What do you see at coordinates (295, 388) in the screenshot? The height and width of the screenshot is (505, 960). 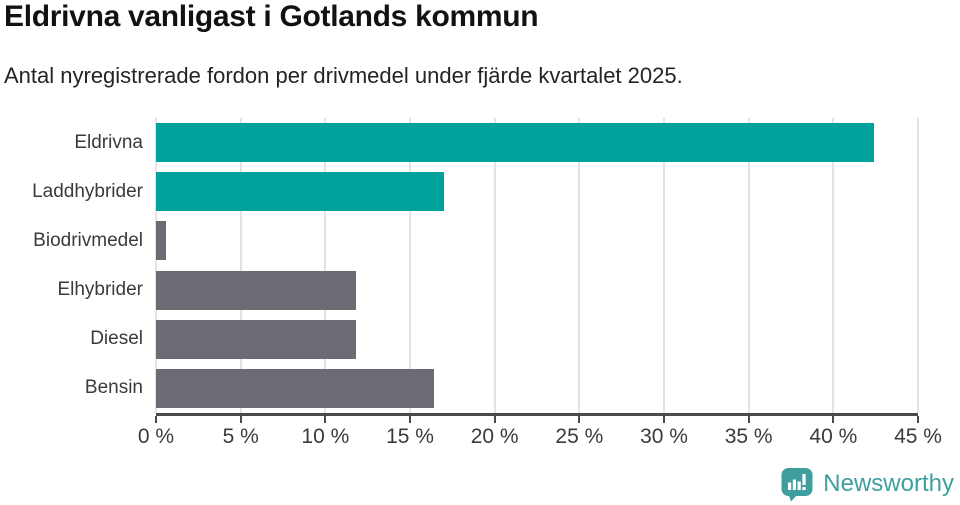 I see `bar-bensin` at bounding box center [295, 388].